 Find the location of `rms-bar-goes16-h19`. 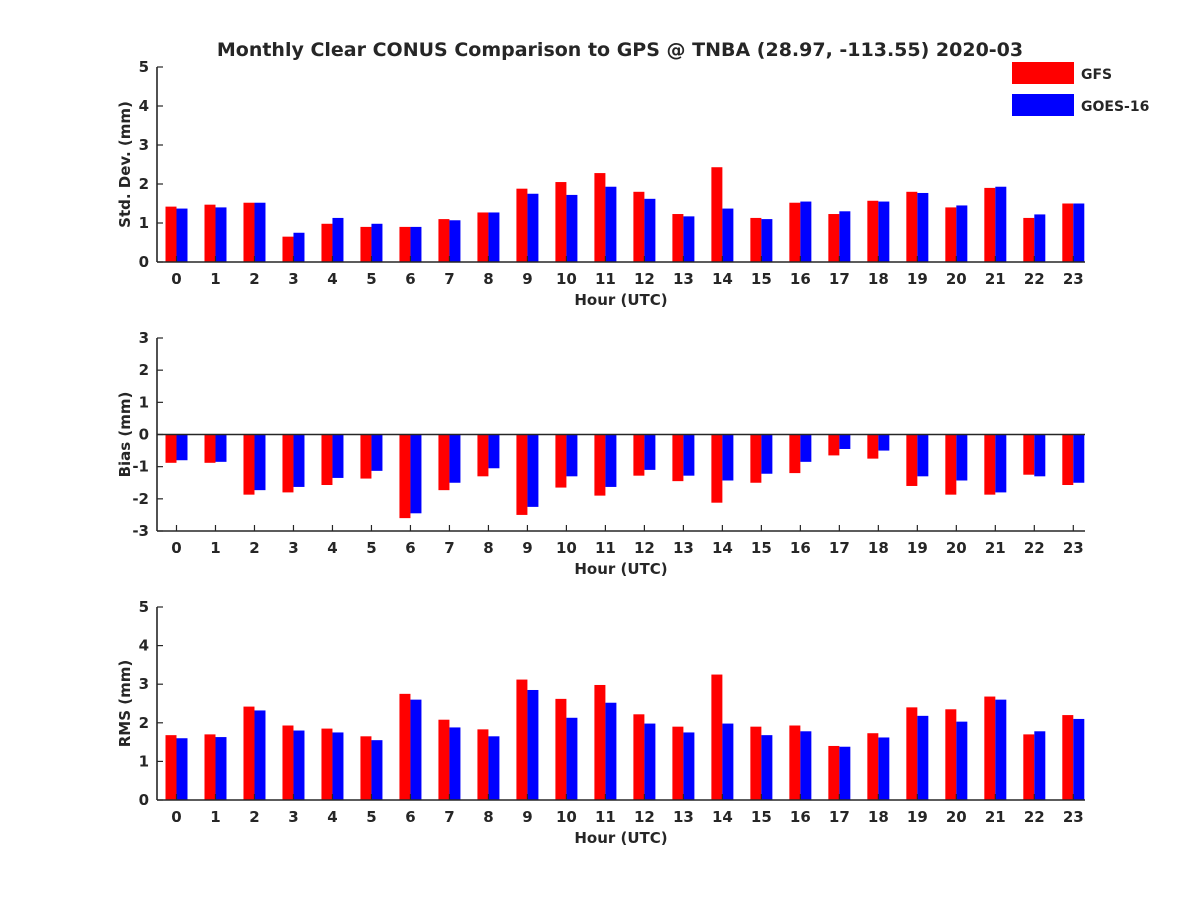

rms-bar-goes16-h19 is located at coordinates (923, 757).